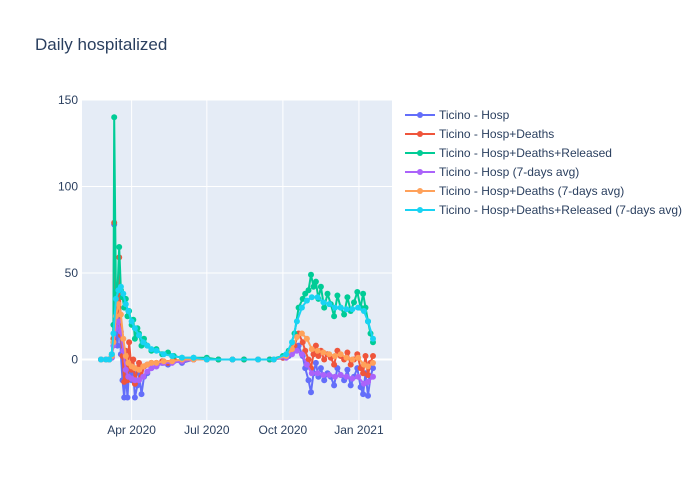 The height and width of the screenshot is (500, 700). What do you see at coordinates (508, 153) in the screenshot?
I see `legend-item: Ticino - Hosp+Deaths+Released` at bounding box center [508, 153].